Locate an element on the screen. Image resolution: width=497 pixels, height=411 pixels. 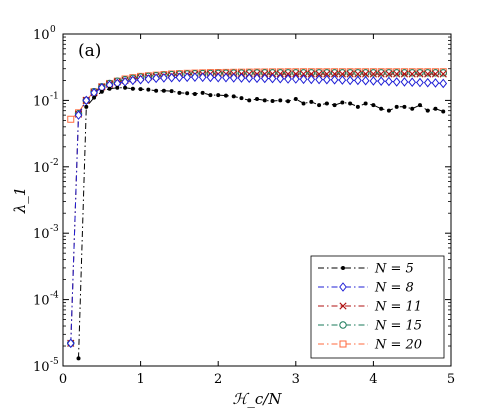
legend-label: N = 20 is located at coordinates (398, 345).